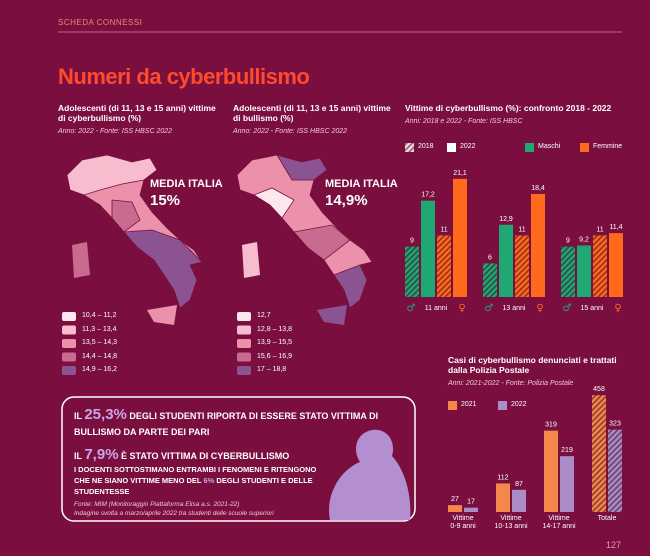 The width and height of the screenshot is (650, 556). What do you see at coordinates (275, 342) in the screenshot?
I see `legend-label: 13,9 – 15,5` at bounding box center [275, 342].